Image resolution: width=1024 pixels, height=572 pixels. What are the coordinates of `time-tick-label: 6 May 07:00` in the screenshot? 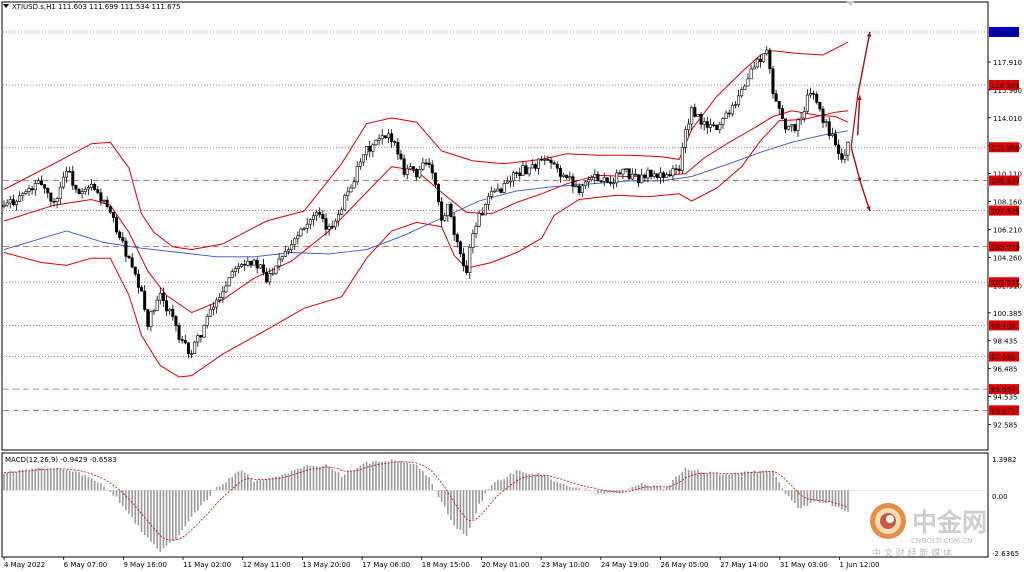 It's located at (86, 565).